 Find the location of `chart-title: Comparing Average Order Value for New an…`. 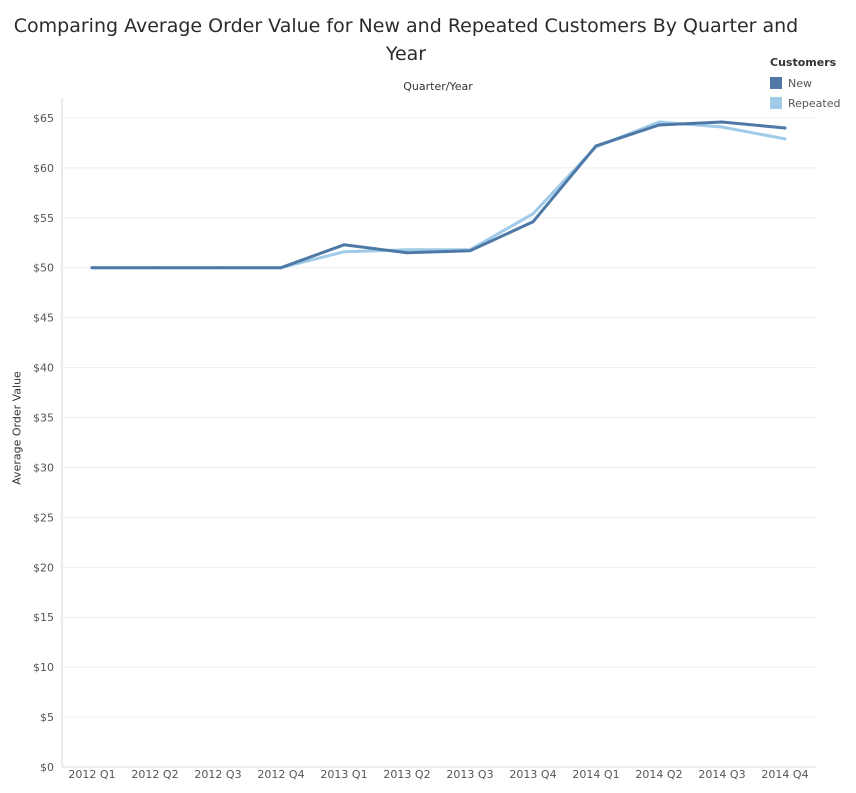

chart-title: Comparing Average Order Value for New an… is located at coordinates (406, 40).